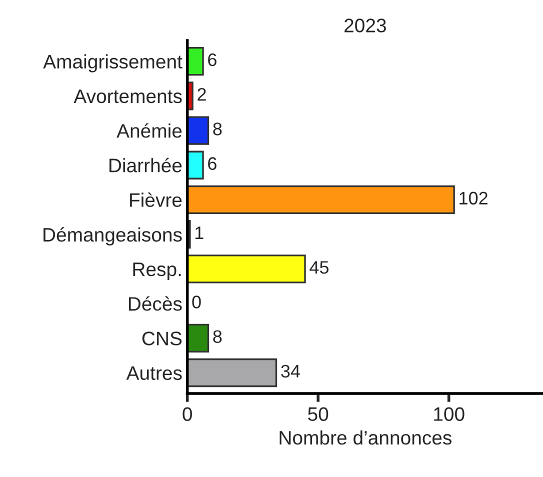 Image resolution: width=543 pixels, height=477 pixels. What do you see at coordinates (319, 267) in the screenshot?
I see `data-label: 45` at bounding box center [319, 267].